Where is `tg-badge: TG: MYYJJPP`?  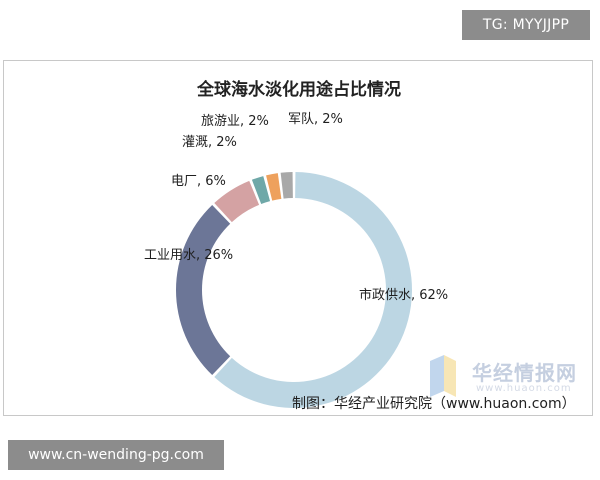 tg-badge: TG: MYYJJPP is located at coordinates (526, 25).